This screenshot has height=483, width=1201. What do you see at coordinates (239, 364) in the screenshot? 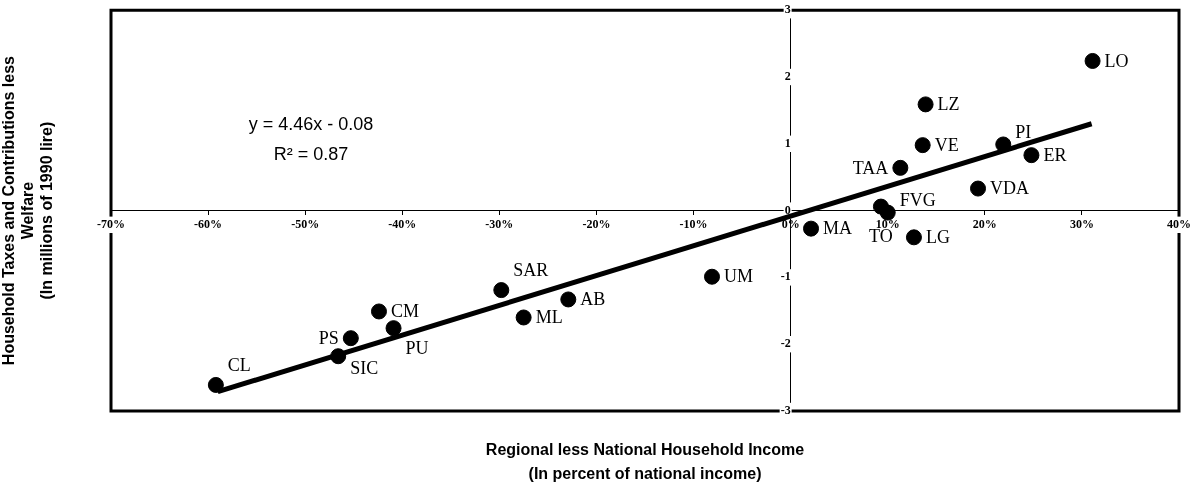
I see `annotation: CL` at bounding box center [239, 364].